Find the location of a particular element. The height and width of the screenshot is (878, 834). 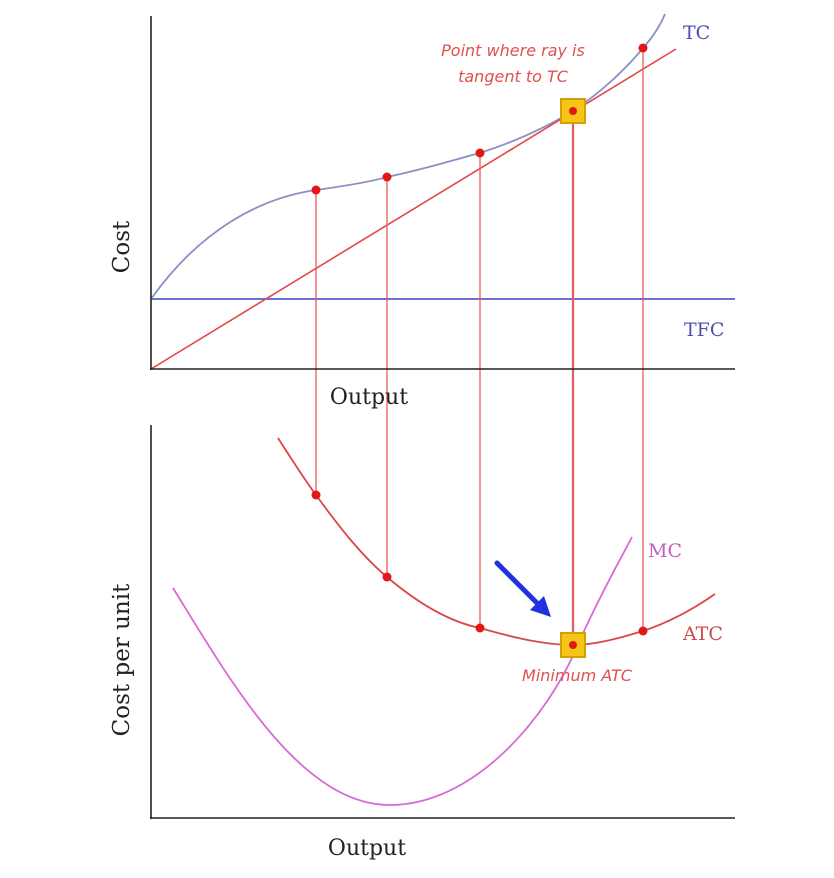

mc-label: MC is located at coordinates (665, 551).